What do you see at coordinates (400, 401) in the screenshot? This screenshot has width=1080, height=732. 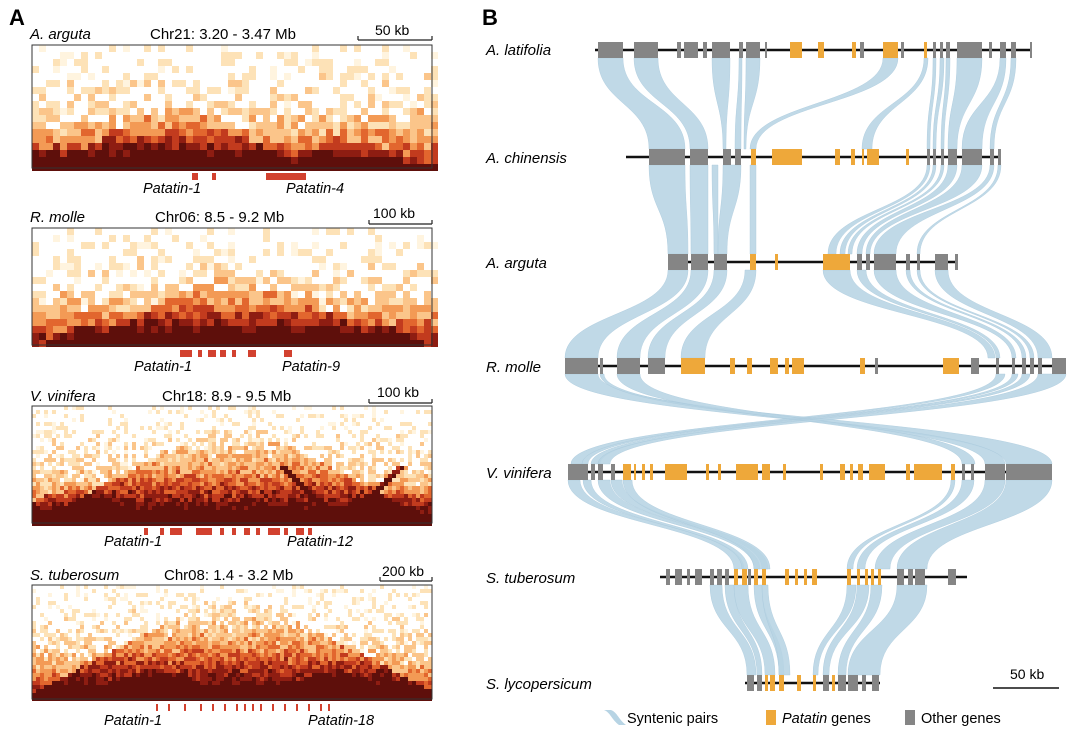 I see `hic-scale-ticks` at bounding box center [400, 401].